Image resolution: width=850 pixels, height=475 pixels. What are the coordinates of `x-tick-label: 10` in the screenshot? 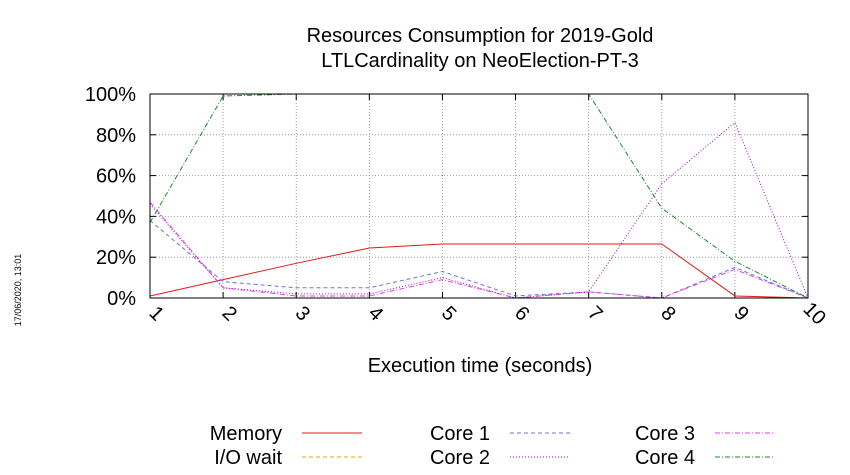 It's located at (814, 313).